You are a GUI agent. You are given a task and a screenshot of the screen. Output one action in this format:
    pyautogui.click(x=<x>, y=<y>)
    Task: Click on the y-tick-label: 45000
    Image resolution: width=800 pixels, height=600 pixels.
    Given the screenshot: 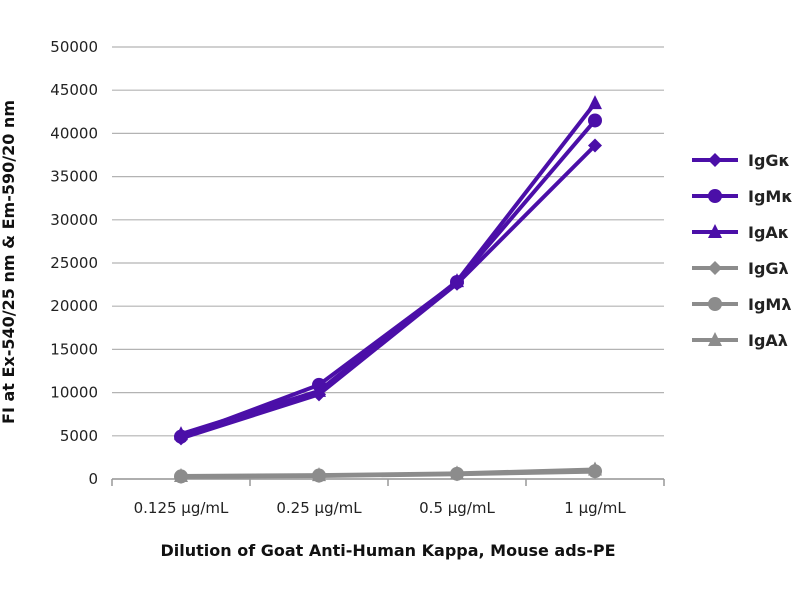 What is the action you would take?
    pyautogui.click(x=74, y=90)
    